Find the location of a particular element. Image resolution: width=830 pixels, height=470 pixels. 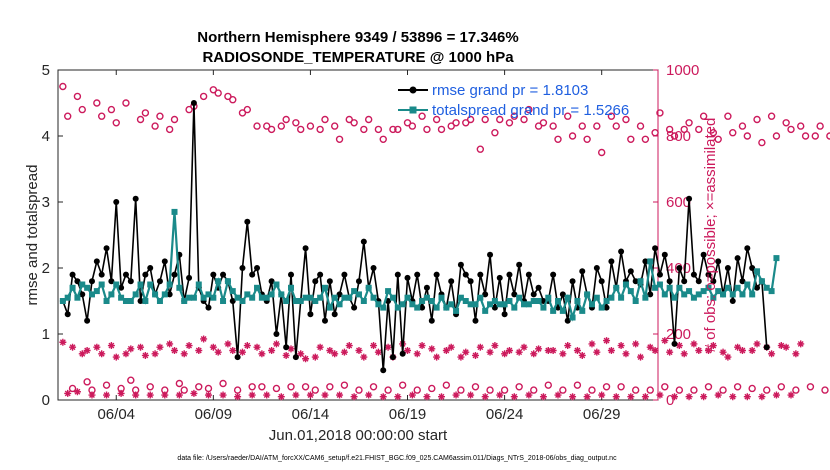

y-tick-label-left: 2 is located at coordinates (46, 268).